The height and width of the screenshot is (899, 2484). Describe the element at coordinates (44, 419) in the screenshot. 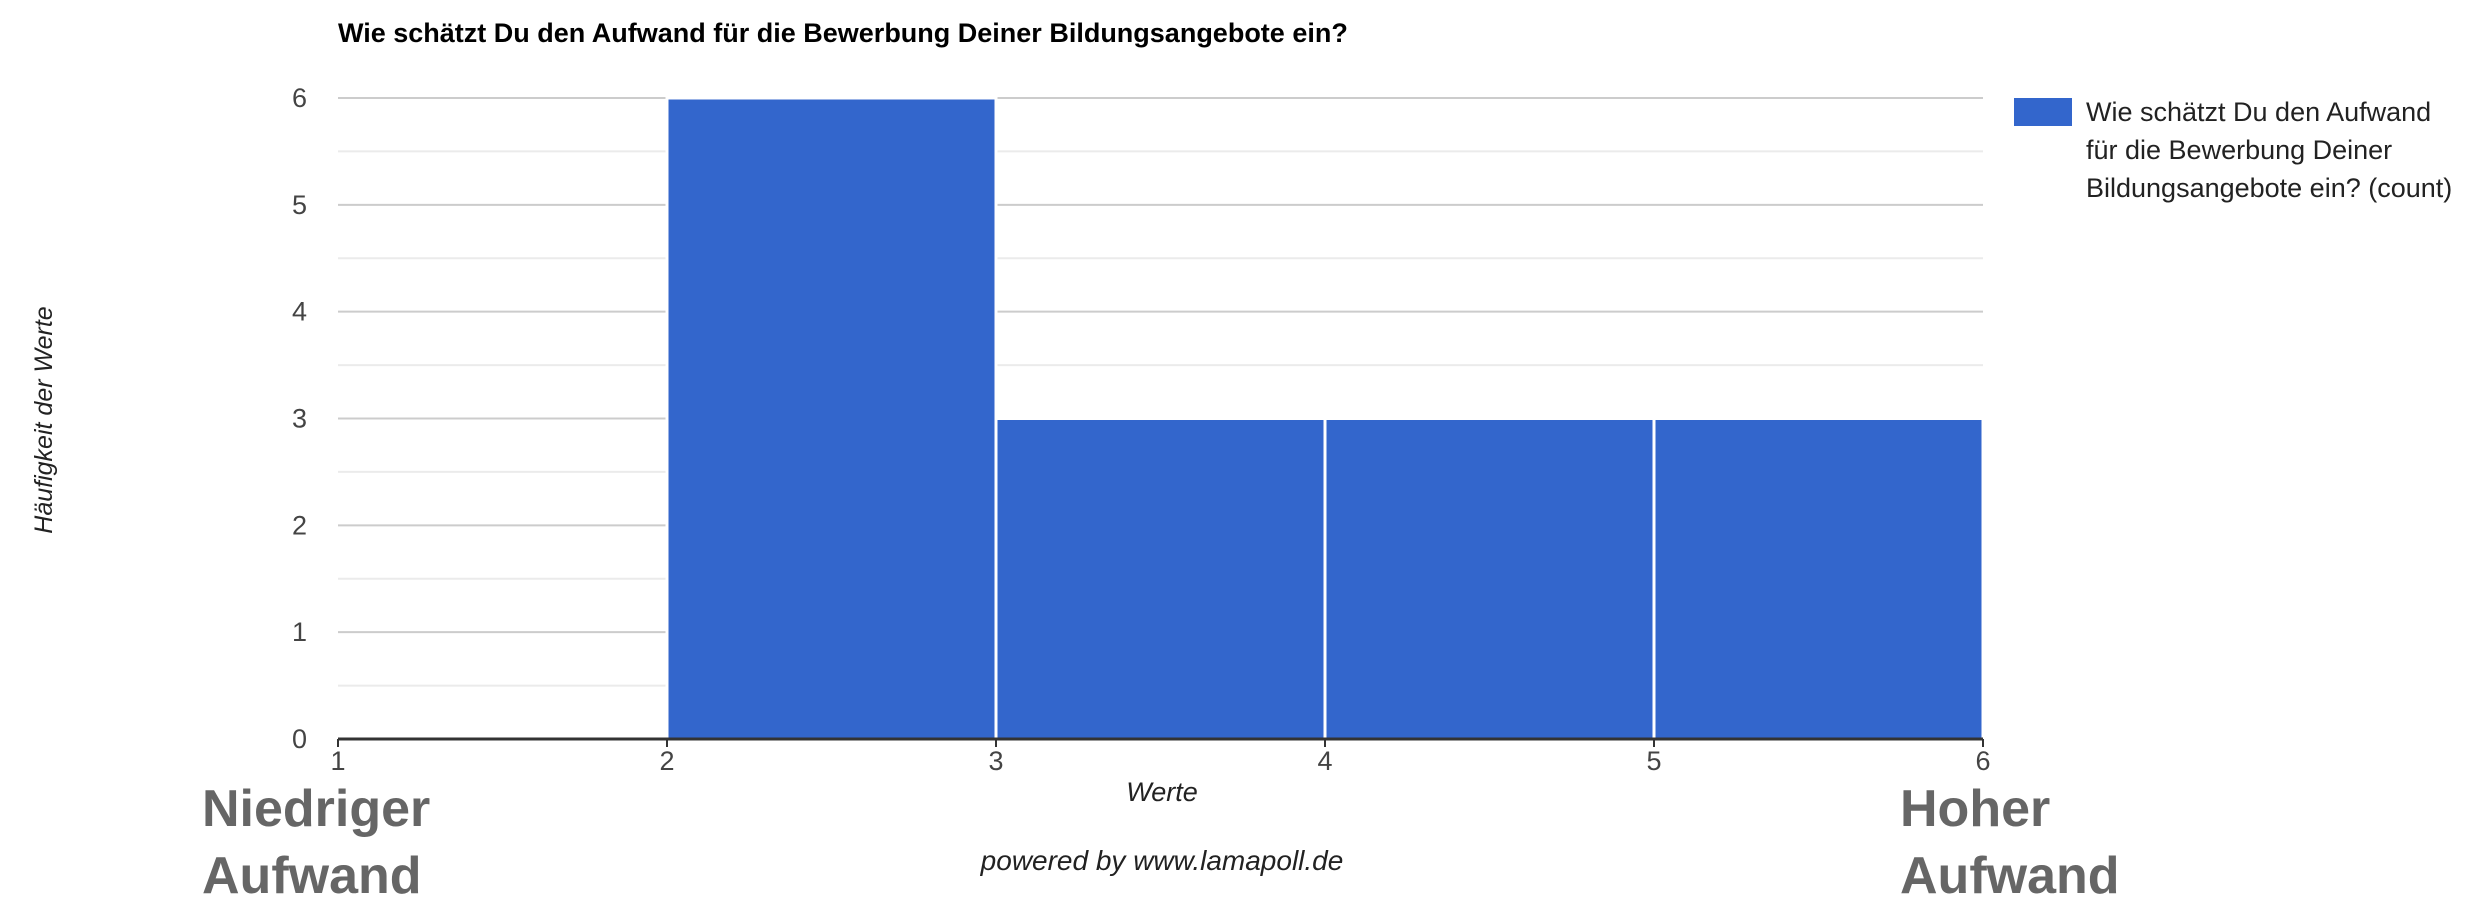

I see `y-axis-title: Häufigkeit der Werte` at that location.